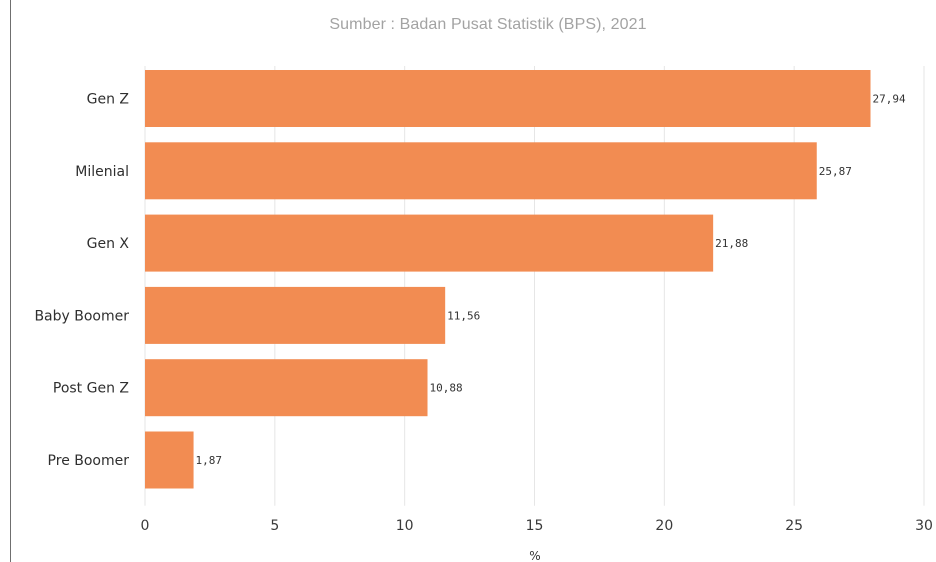 The width and height of the screenshot is (936, 562). Describe the element at coordinates (835, 171) in the screenshot. I see `value-label-milenial: 25,87` at that location.